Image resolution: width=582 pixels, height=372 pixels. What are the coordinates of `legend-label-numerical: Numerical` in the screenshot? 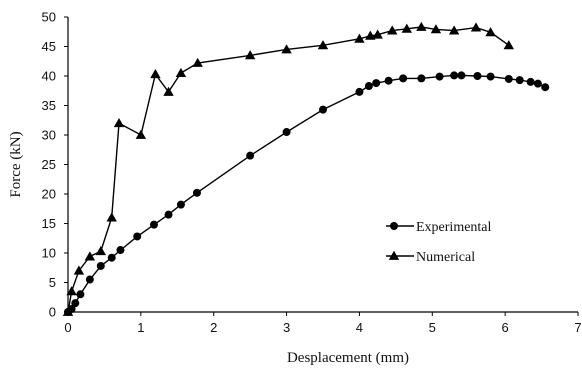 It's located at (445, 257).